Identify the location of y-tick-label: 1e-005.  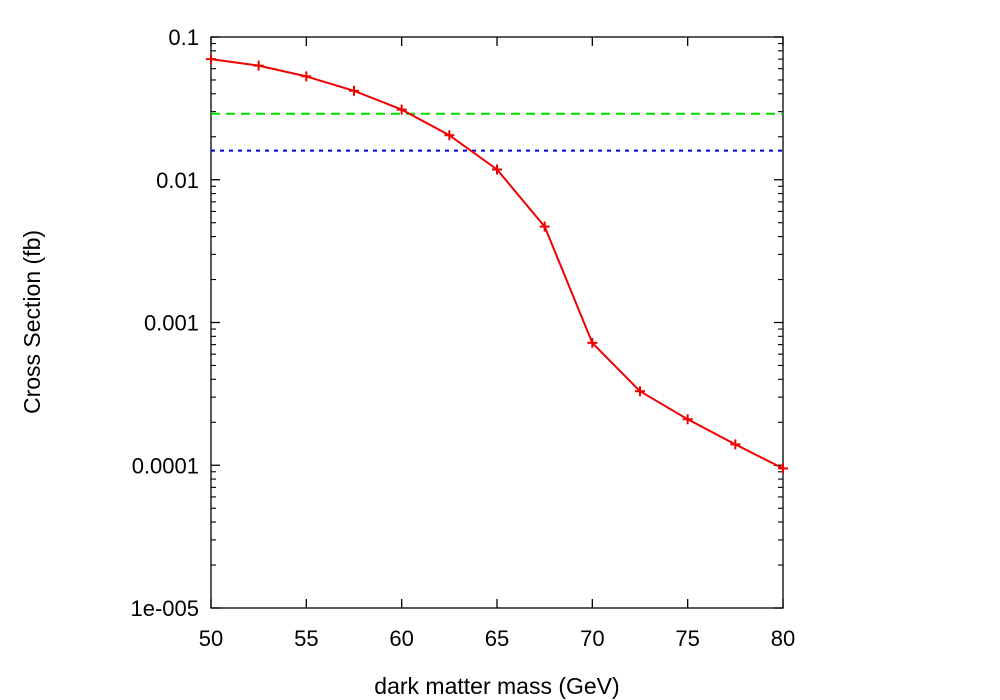
(164, 608).